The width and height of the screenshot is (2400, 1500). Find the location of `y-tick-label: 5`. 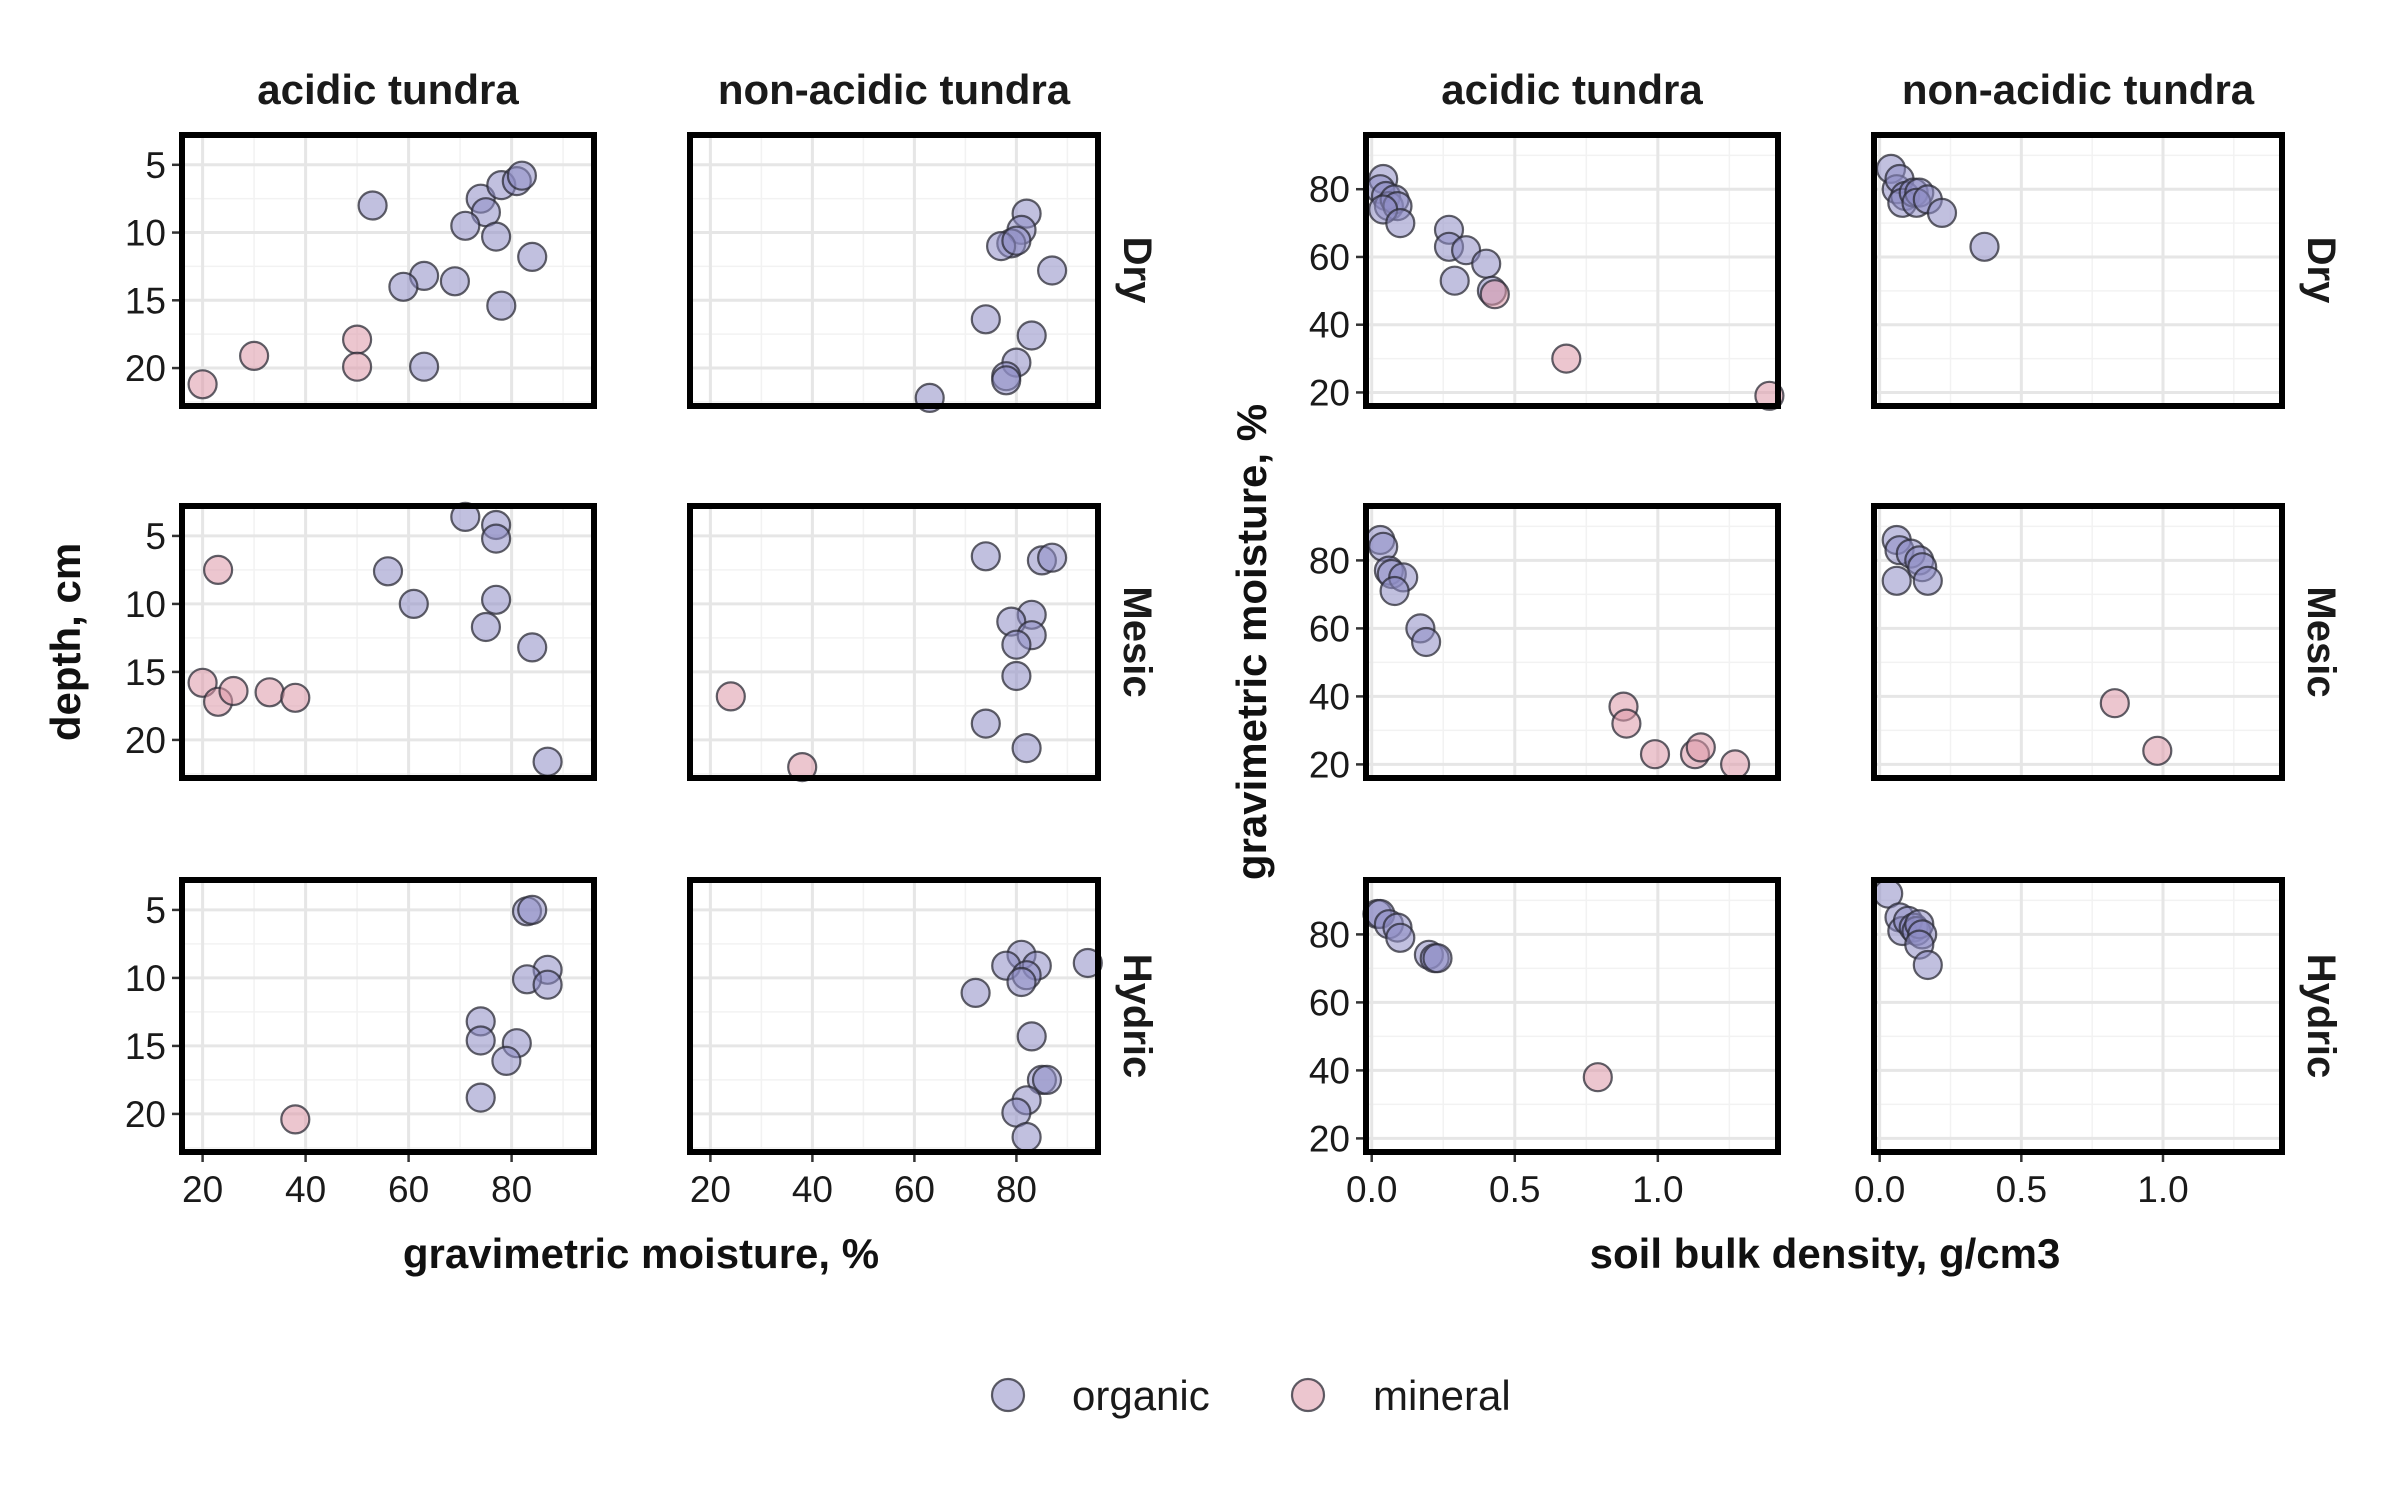

y-tick-label: 5 is located at coordinates (155, 536).